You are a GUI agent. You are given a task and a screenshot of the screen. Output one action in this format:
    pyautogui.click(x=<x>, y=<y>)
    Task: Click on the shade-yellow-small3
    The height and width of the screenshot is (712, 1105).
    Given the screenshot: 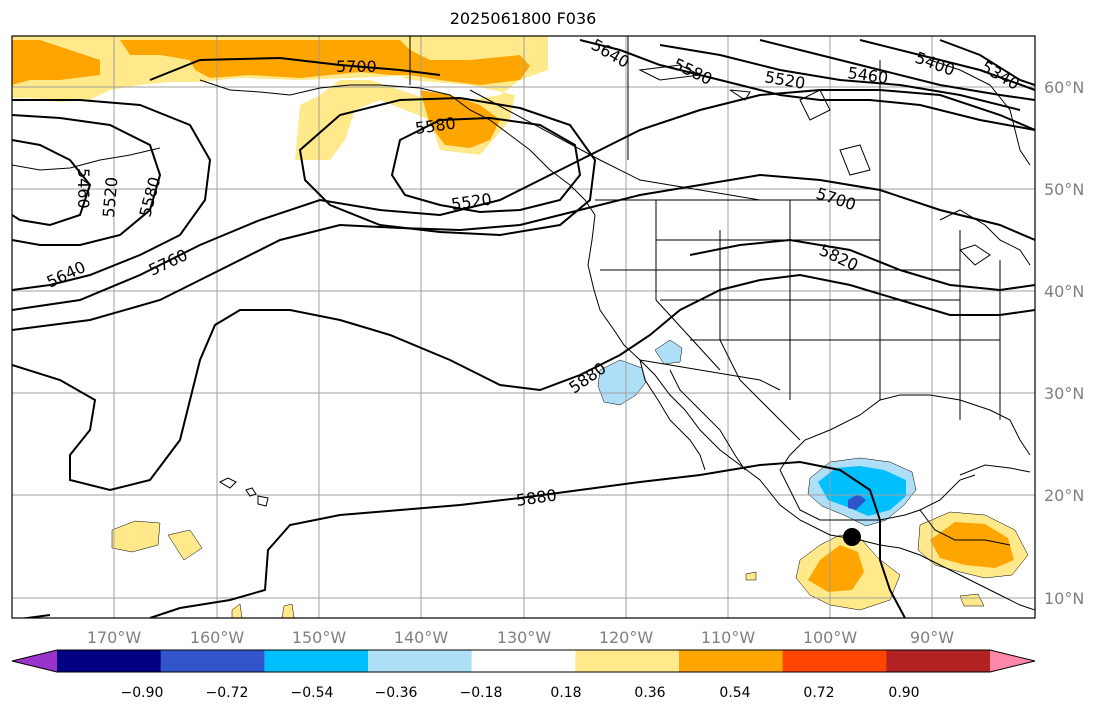 What is the action you would take?
    pyautogui.click(x=237, y=610)
    